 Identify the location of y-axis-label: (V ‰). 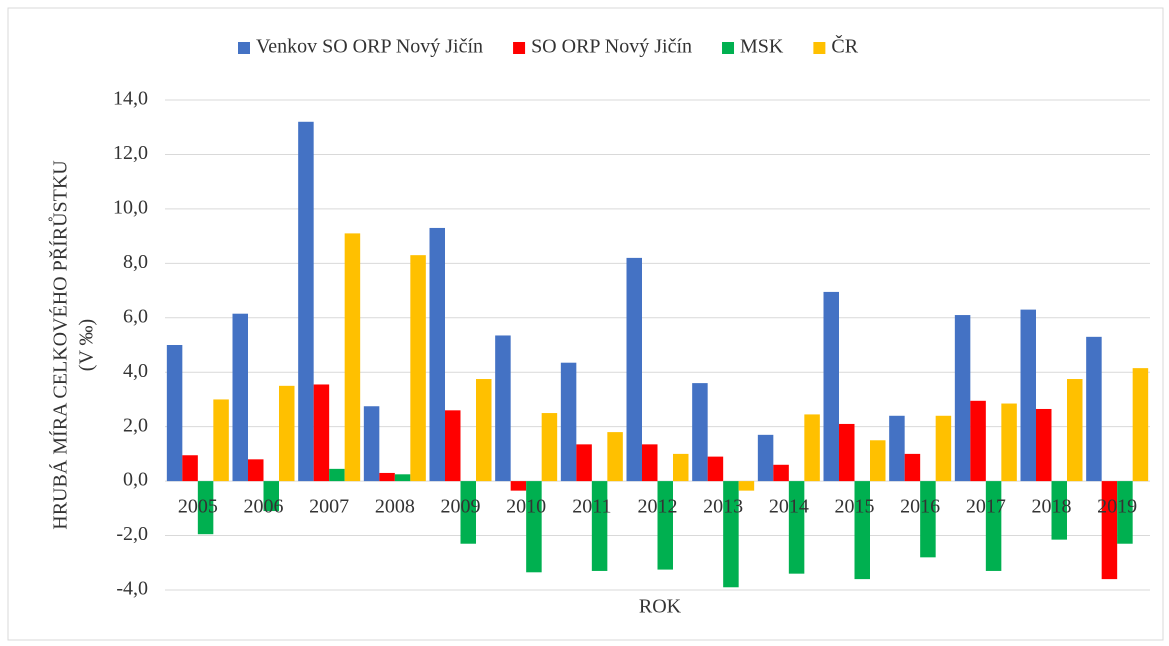
(87, 345).